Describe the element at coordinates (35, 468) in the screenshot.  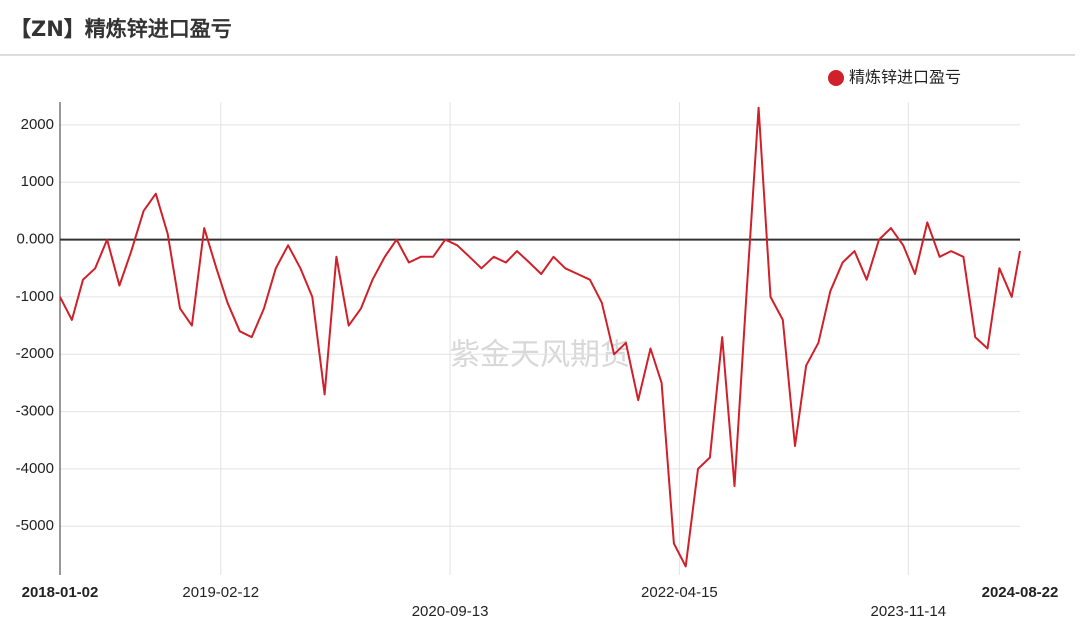
I see `y-tick-label: -4000` at that location.